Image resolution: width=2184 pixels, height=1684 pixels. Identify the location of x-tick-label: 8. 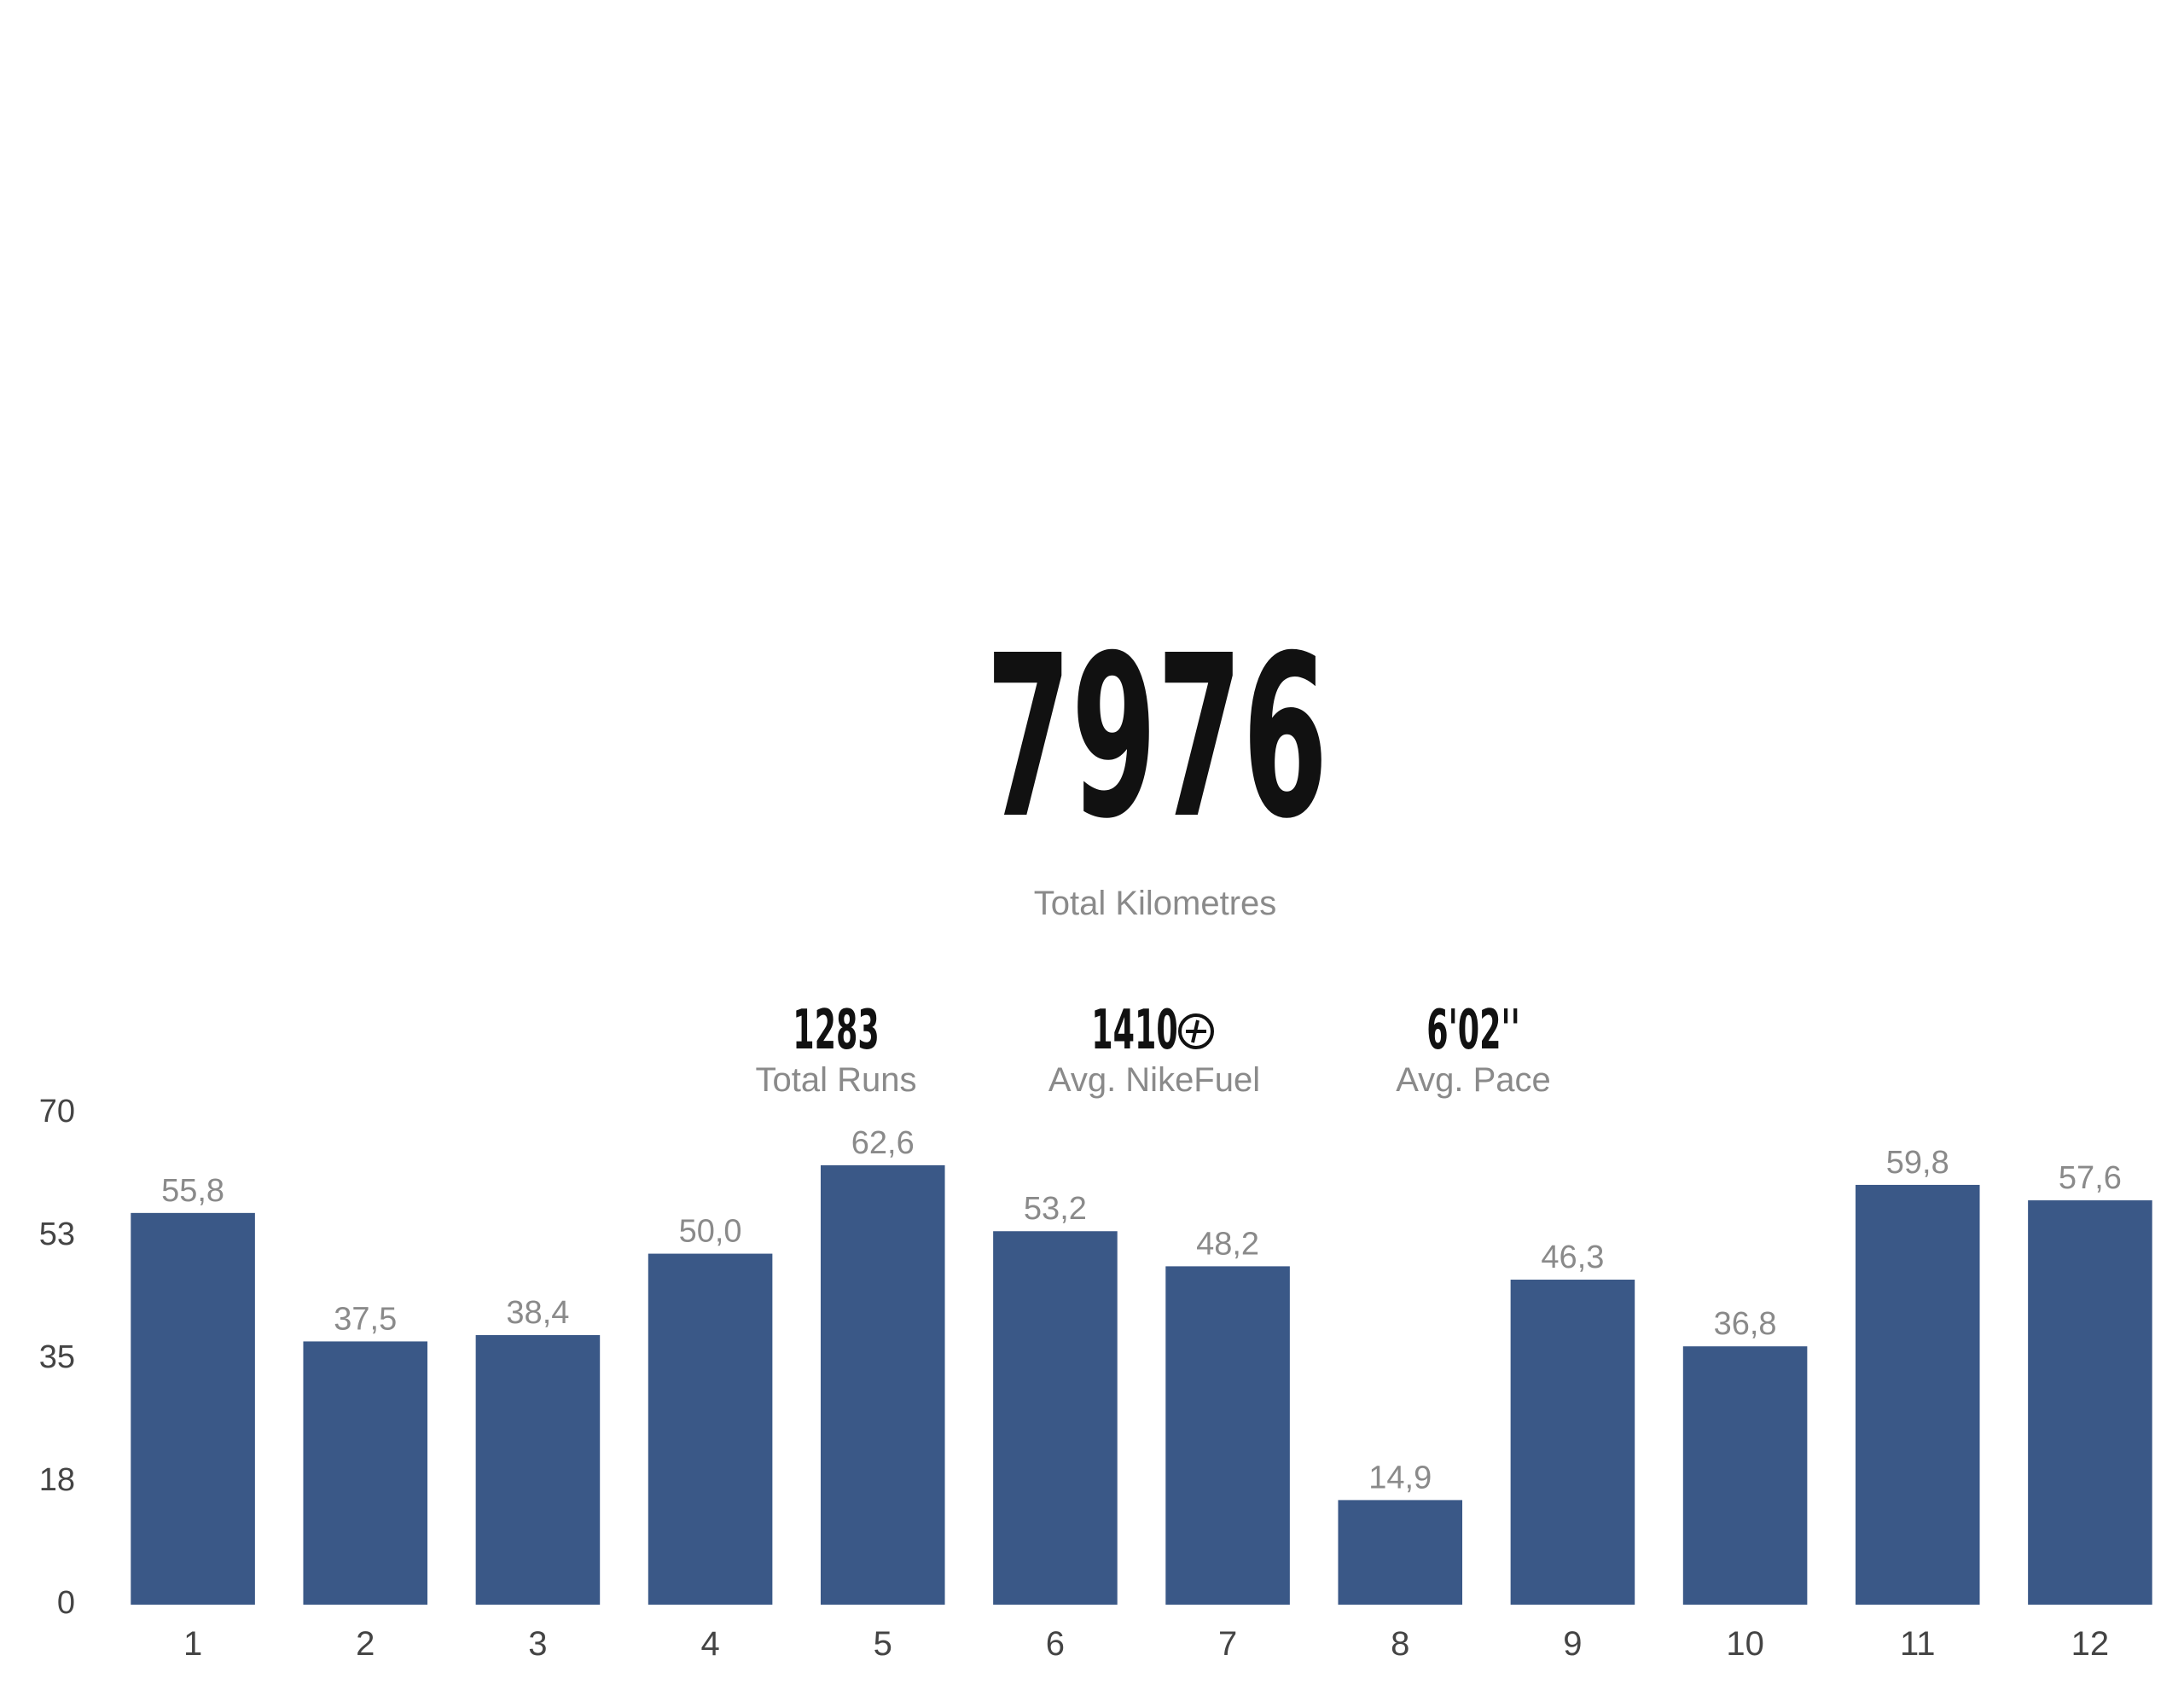
(1400, 1644).